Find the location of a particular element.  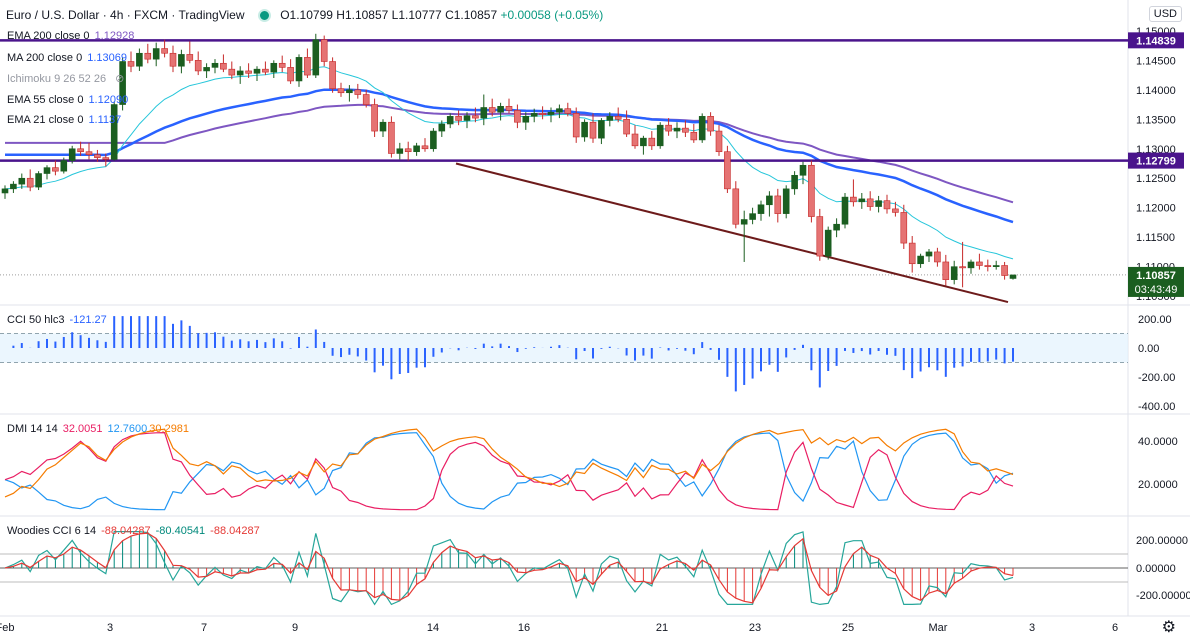

cci-legend: CCI 50 hlc3 -121.27 is located at coordinates (57, 320).